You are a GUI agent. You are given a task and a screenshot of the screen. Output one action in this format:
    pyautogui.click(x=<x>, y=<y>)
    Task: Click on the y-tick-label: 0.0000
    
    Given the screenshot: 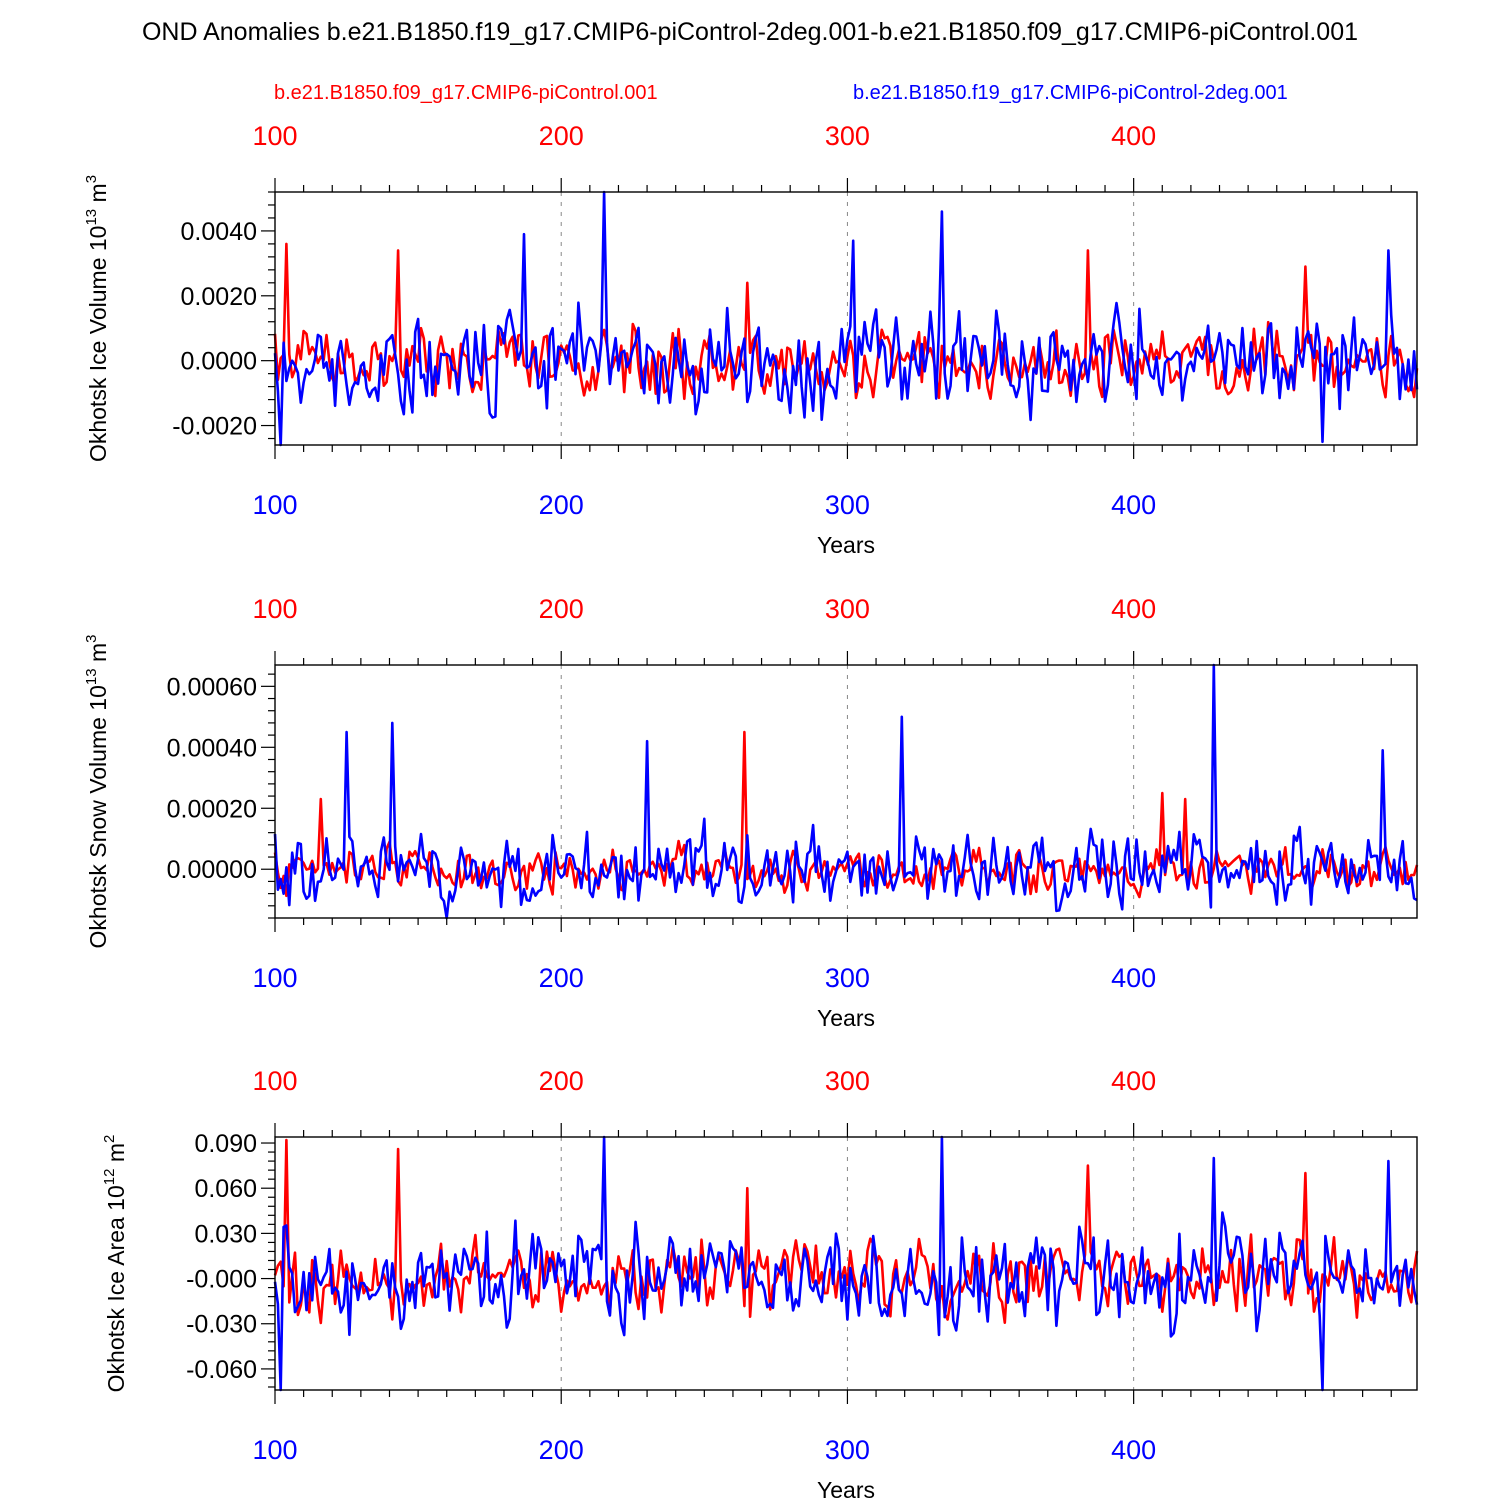 What is the action you would take?
    pyautogui.click(x=219, y=362)
    